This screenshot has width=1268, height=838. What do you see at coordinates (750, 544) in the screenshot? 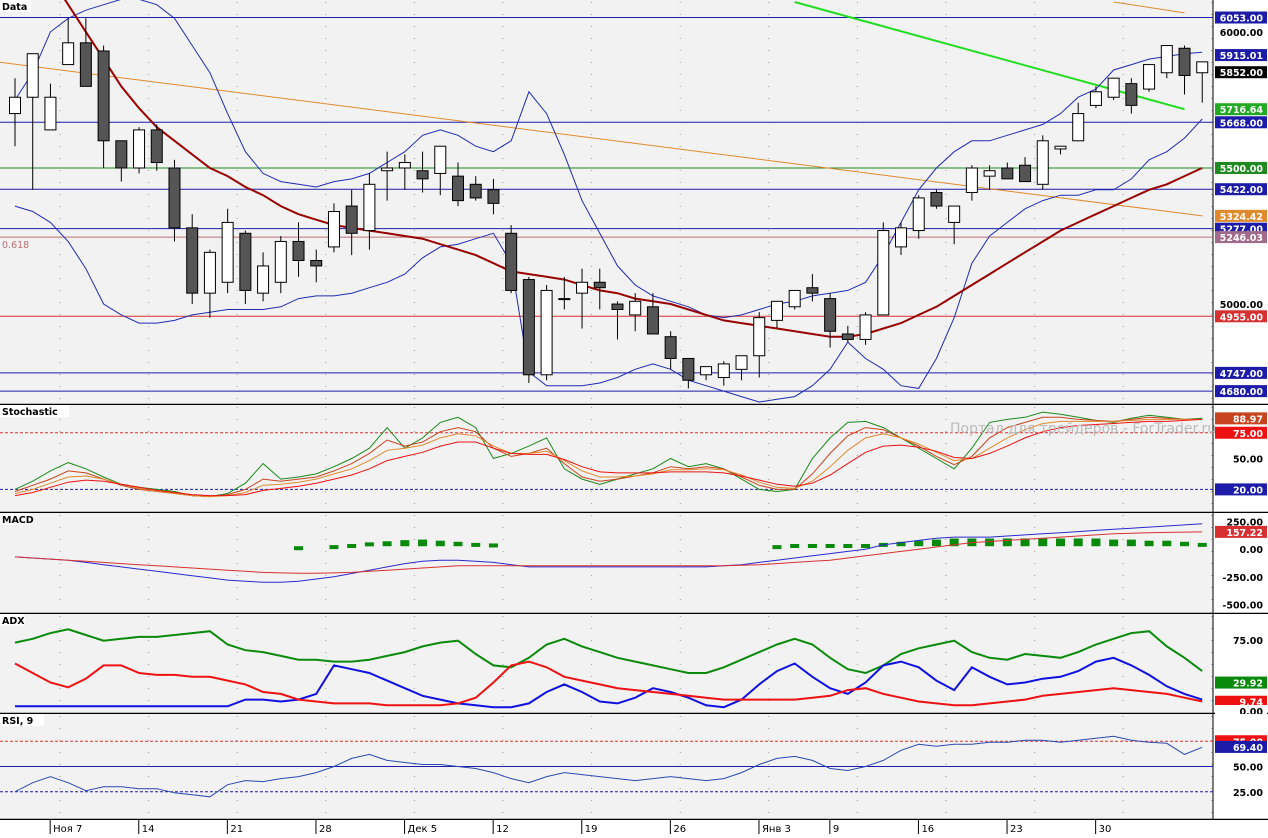
I see `macd-histogram` at bounding box center [750, 544].